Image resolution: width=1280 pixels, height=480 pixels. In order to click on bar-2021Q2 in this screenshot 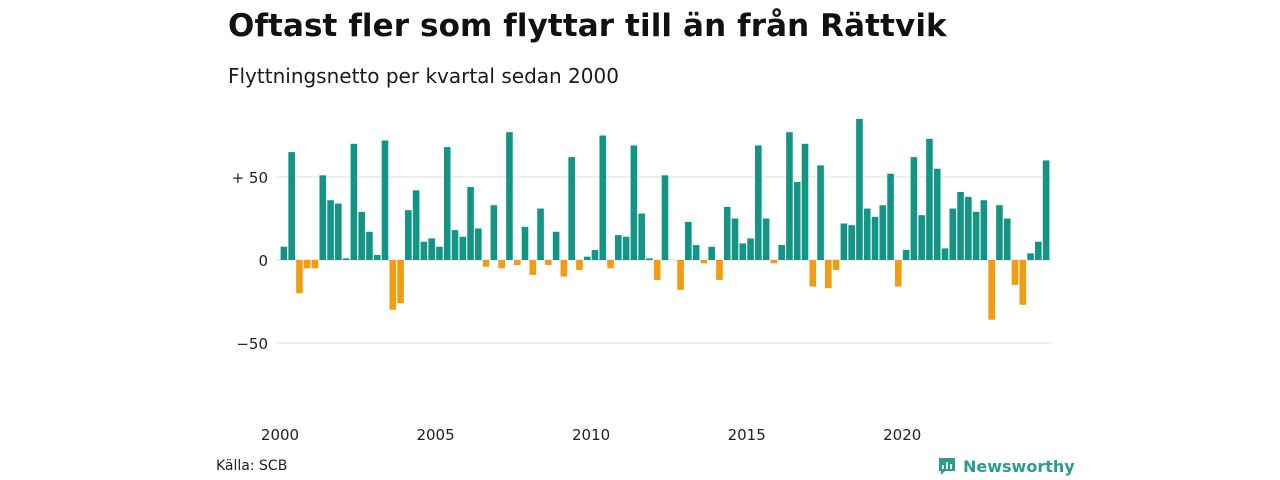, I will do `click(945, 254)`.